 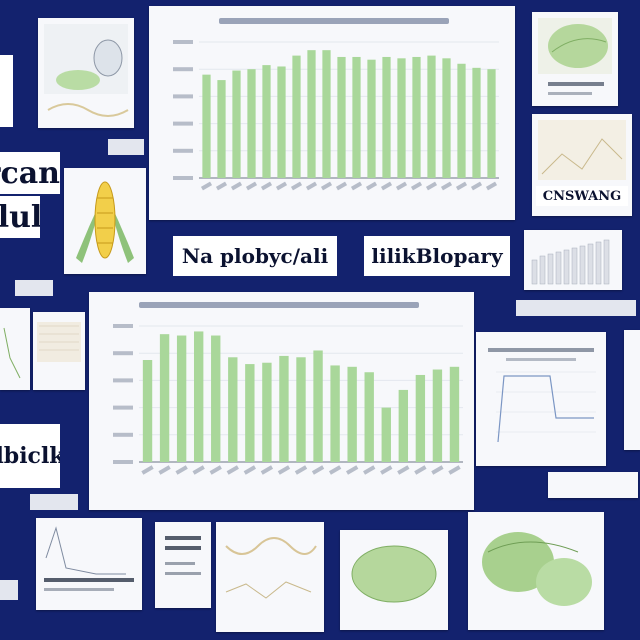 What do you see at coordinates (30, 456) in the screenshot?
I see `text-fragment-left-small: lbiclk` at bounding box center [30, 456].